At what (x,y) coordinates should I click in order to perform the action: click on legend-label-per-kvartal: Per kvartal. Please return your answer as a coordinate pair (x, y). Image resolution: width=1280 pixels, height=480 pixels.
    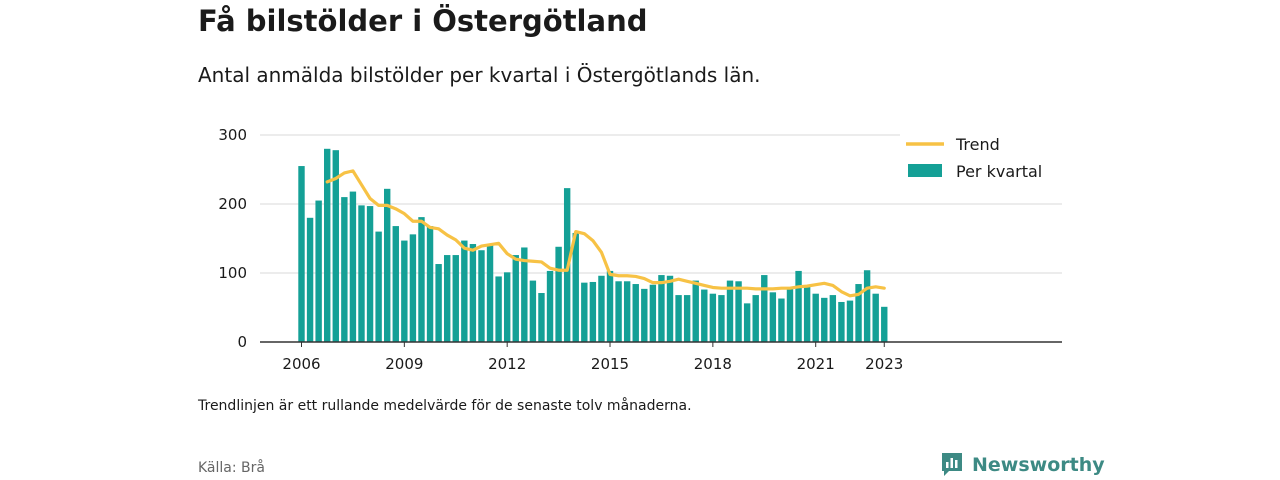
    Looking at the image, I should click on (999, 171).